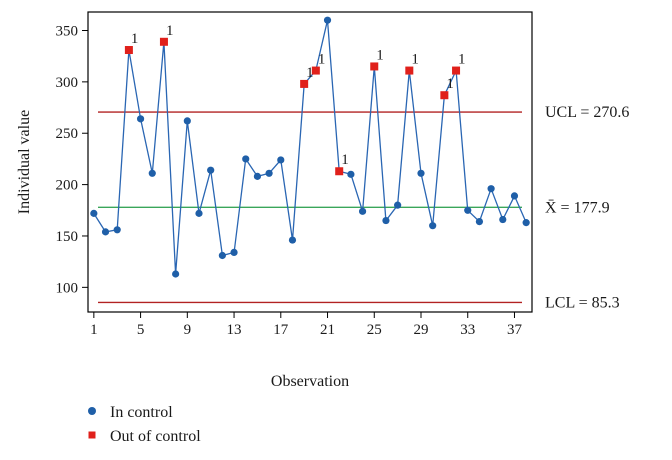 The width and height of the screenshot is (672, 460). I want to click on x-tick-label: 21, so click(327, 330).